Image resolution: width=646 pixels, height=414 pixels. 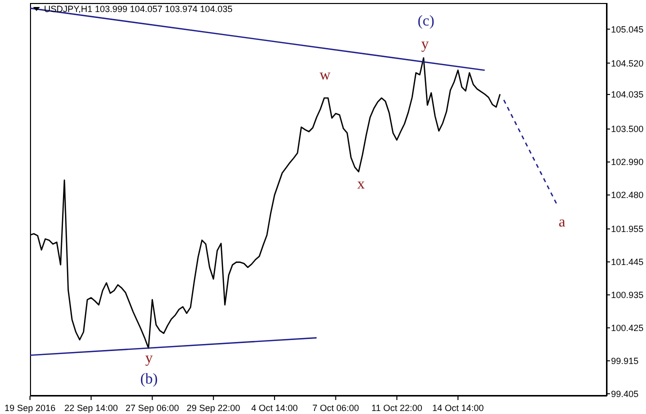 I want to click on x-tick-label: 27 Sep 06:00, so click(x=152, y=408).